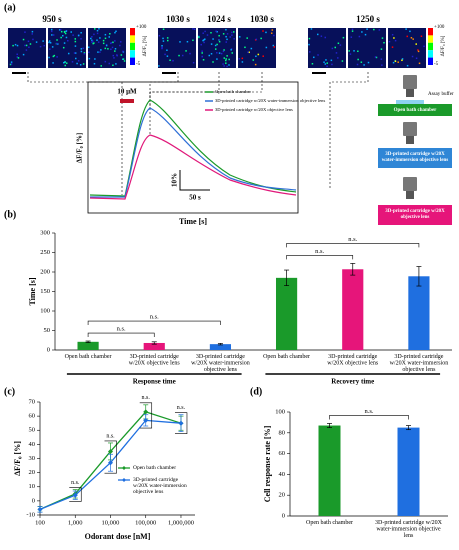 The image size is (459, 550). Describe the element at coordinates (416, 110) in the screenshot. I see `schematic-label: Open bath chamber` at that location.